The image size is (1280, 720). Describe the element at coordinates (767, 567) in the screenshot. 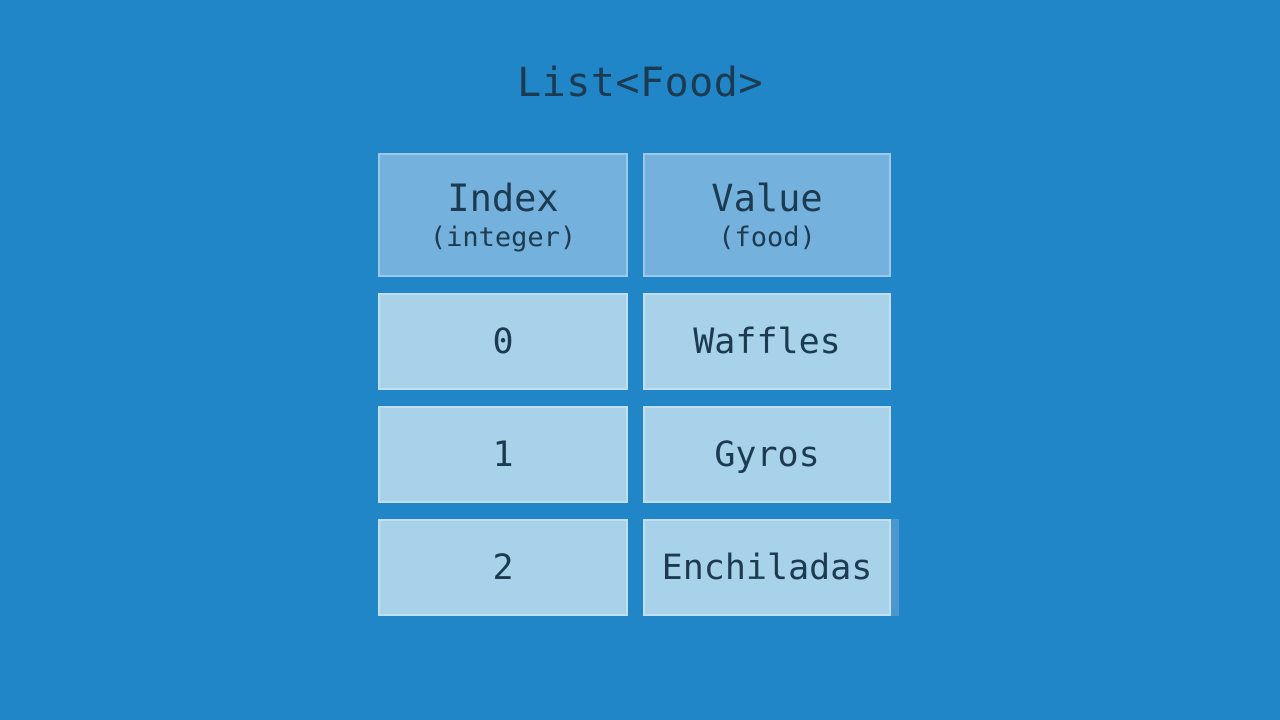

I see `value-cell-2: Enchiladas` at that location.